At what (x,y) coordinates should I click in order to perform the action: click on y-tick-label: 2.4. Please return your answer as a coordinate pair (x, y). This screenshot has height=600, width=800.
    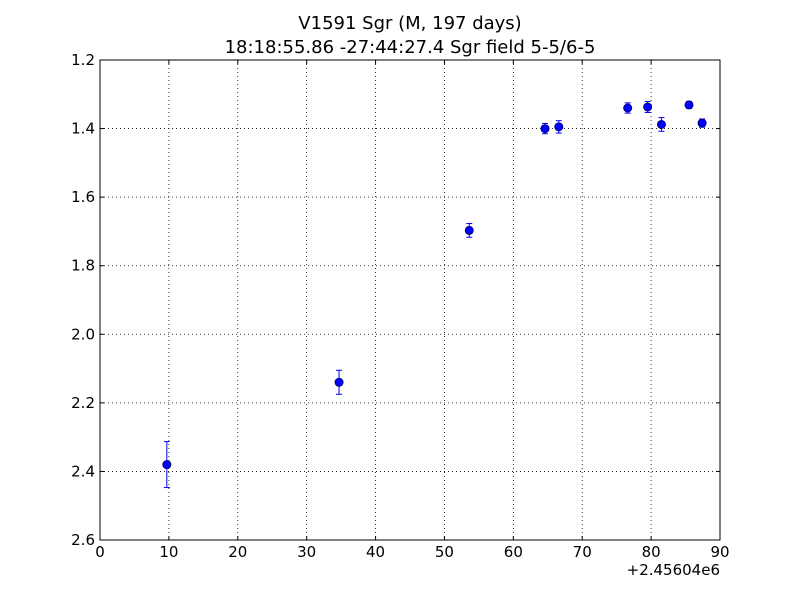
    Looking at the image, I should click on (83, 471).